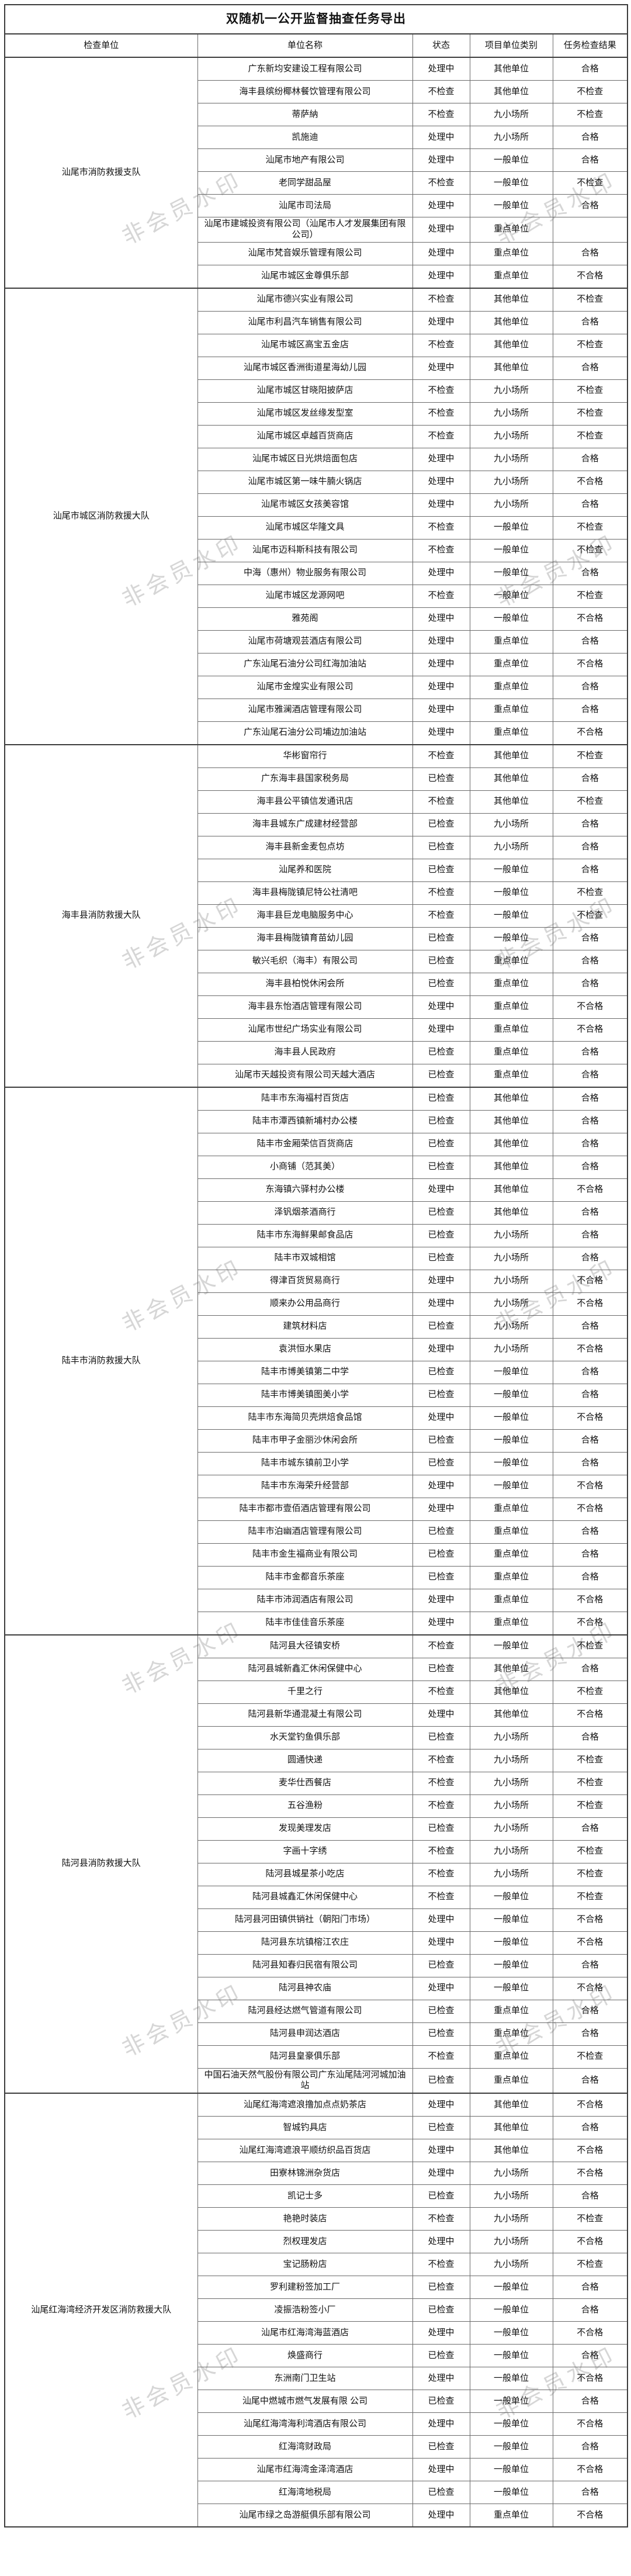 The image size is (631, 2576). I want to click on table-row: 汕尾市城区香洲街道星海幼儿园 处理中 其他单位 合格, so click(316, 368).